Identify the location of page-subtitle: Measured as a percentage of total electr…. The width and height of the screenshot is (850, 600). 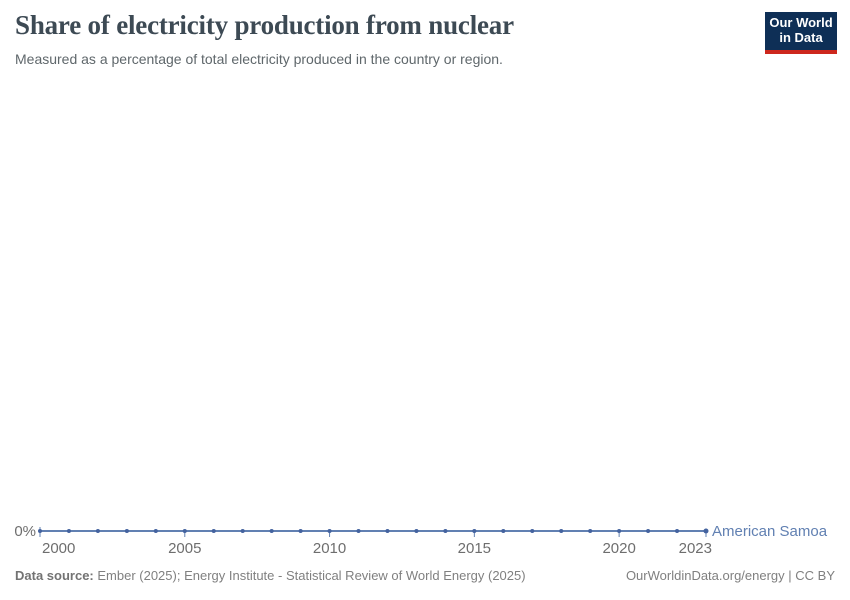
(259, 59).